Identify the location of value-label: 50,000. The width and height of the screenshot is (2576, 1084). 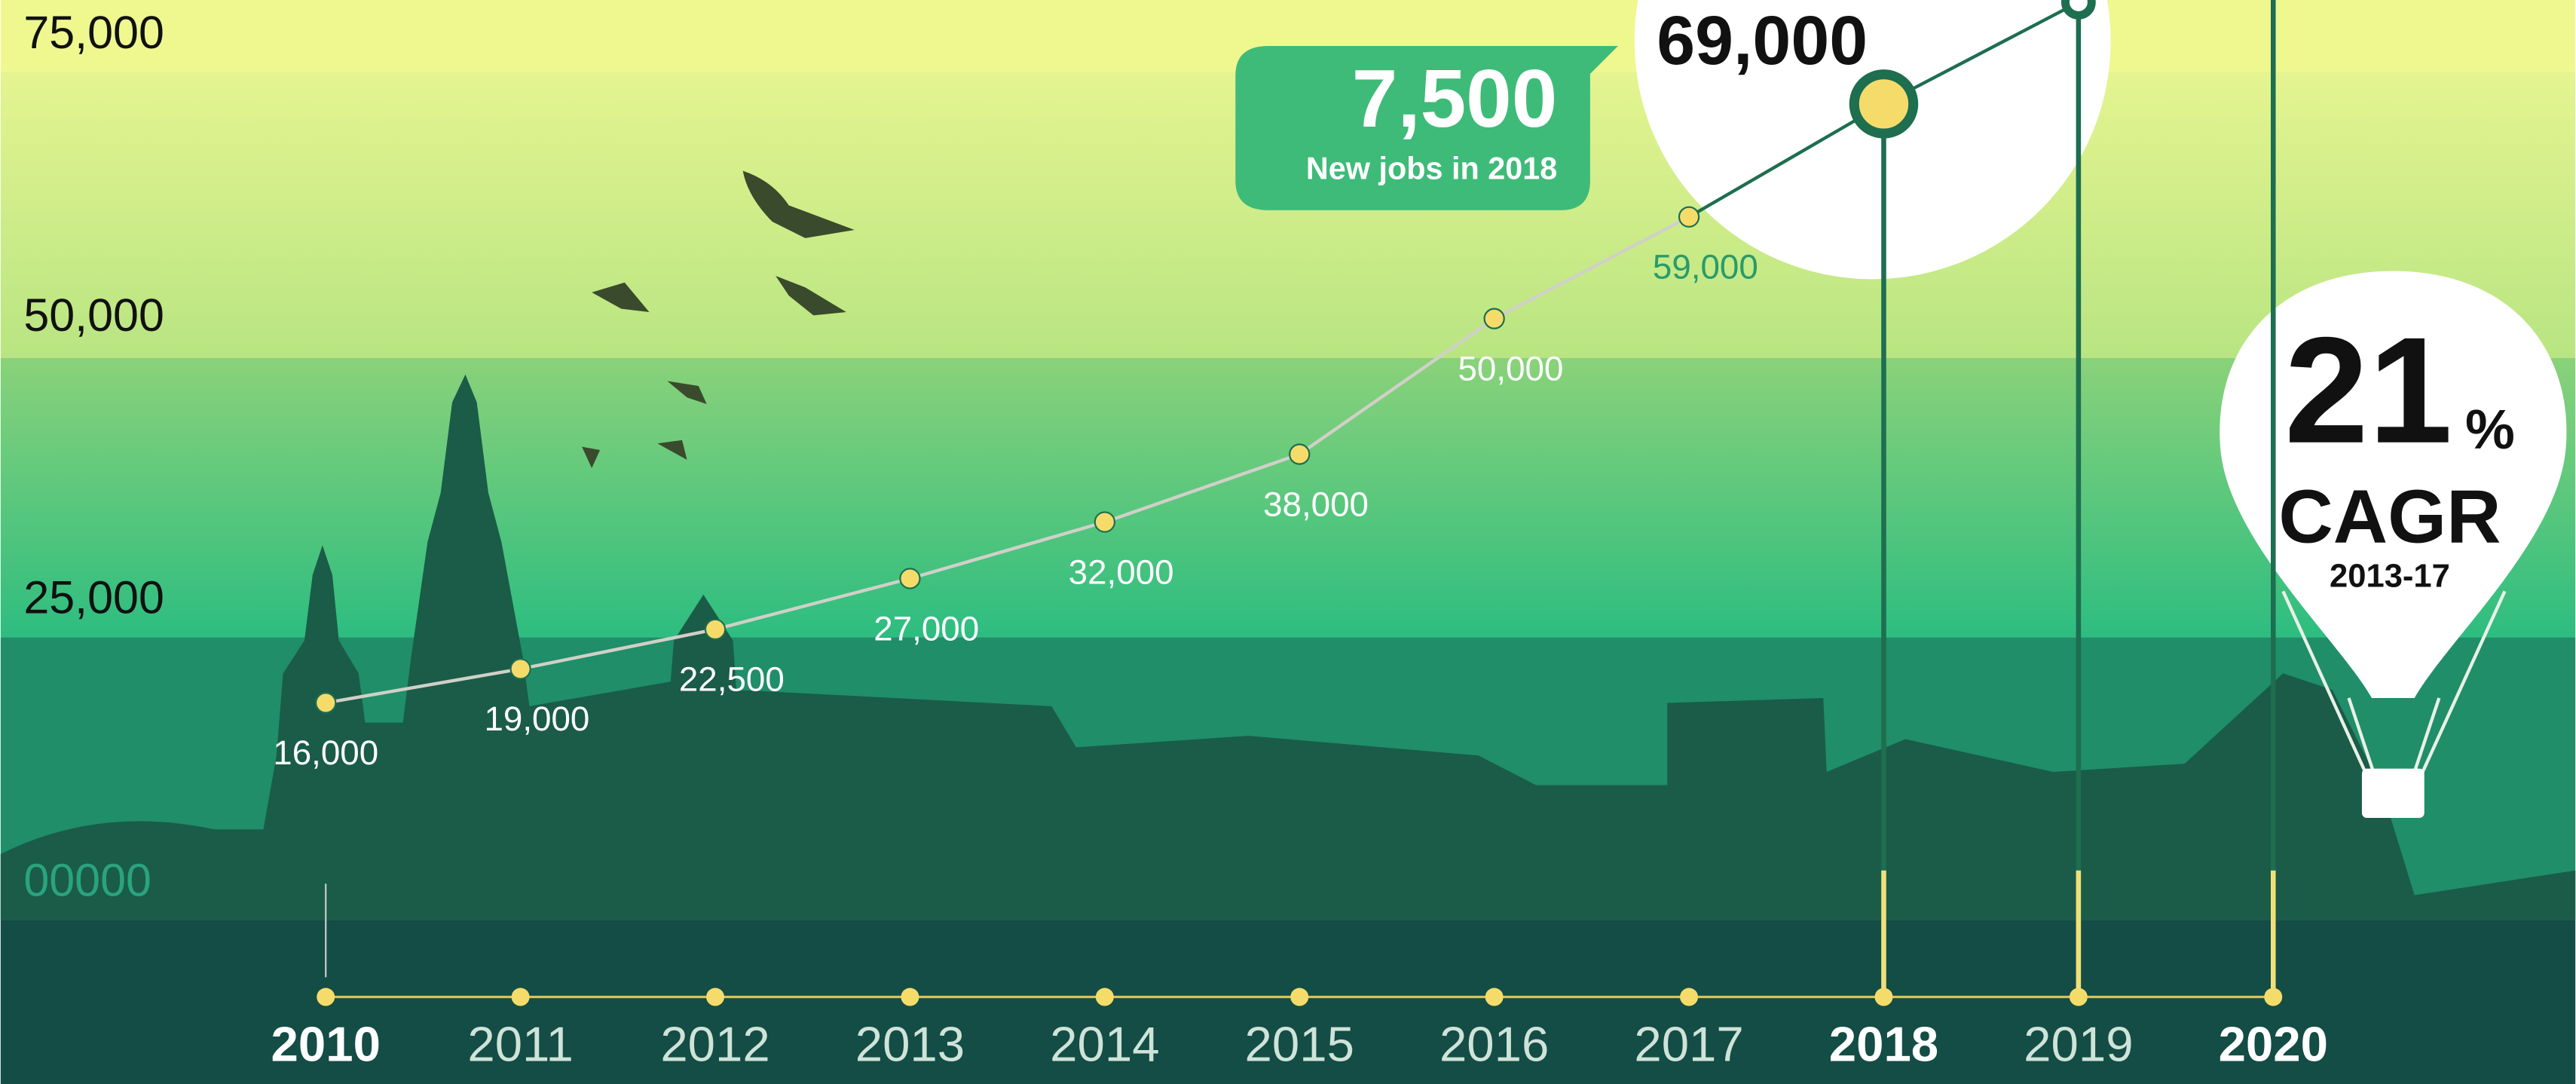
(1510, 368).